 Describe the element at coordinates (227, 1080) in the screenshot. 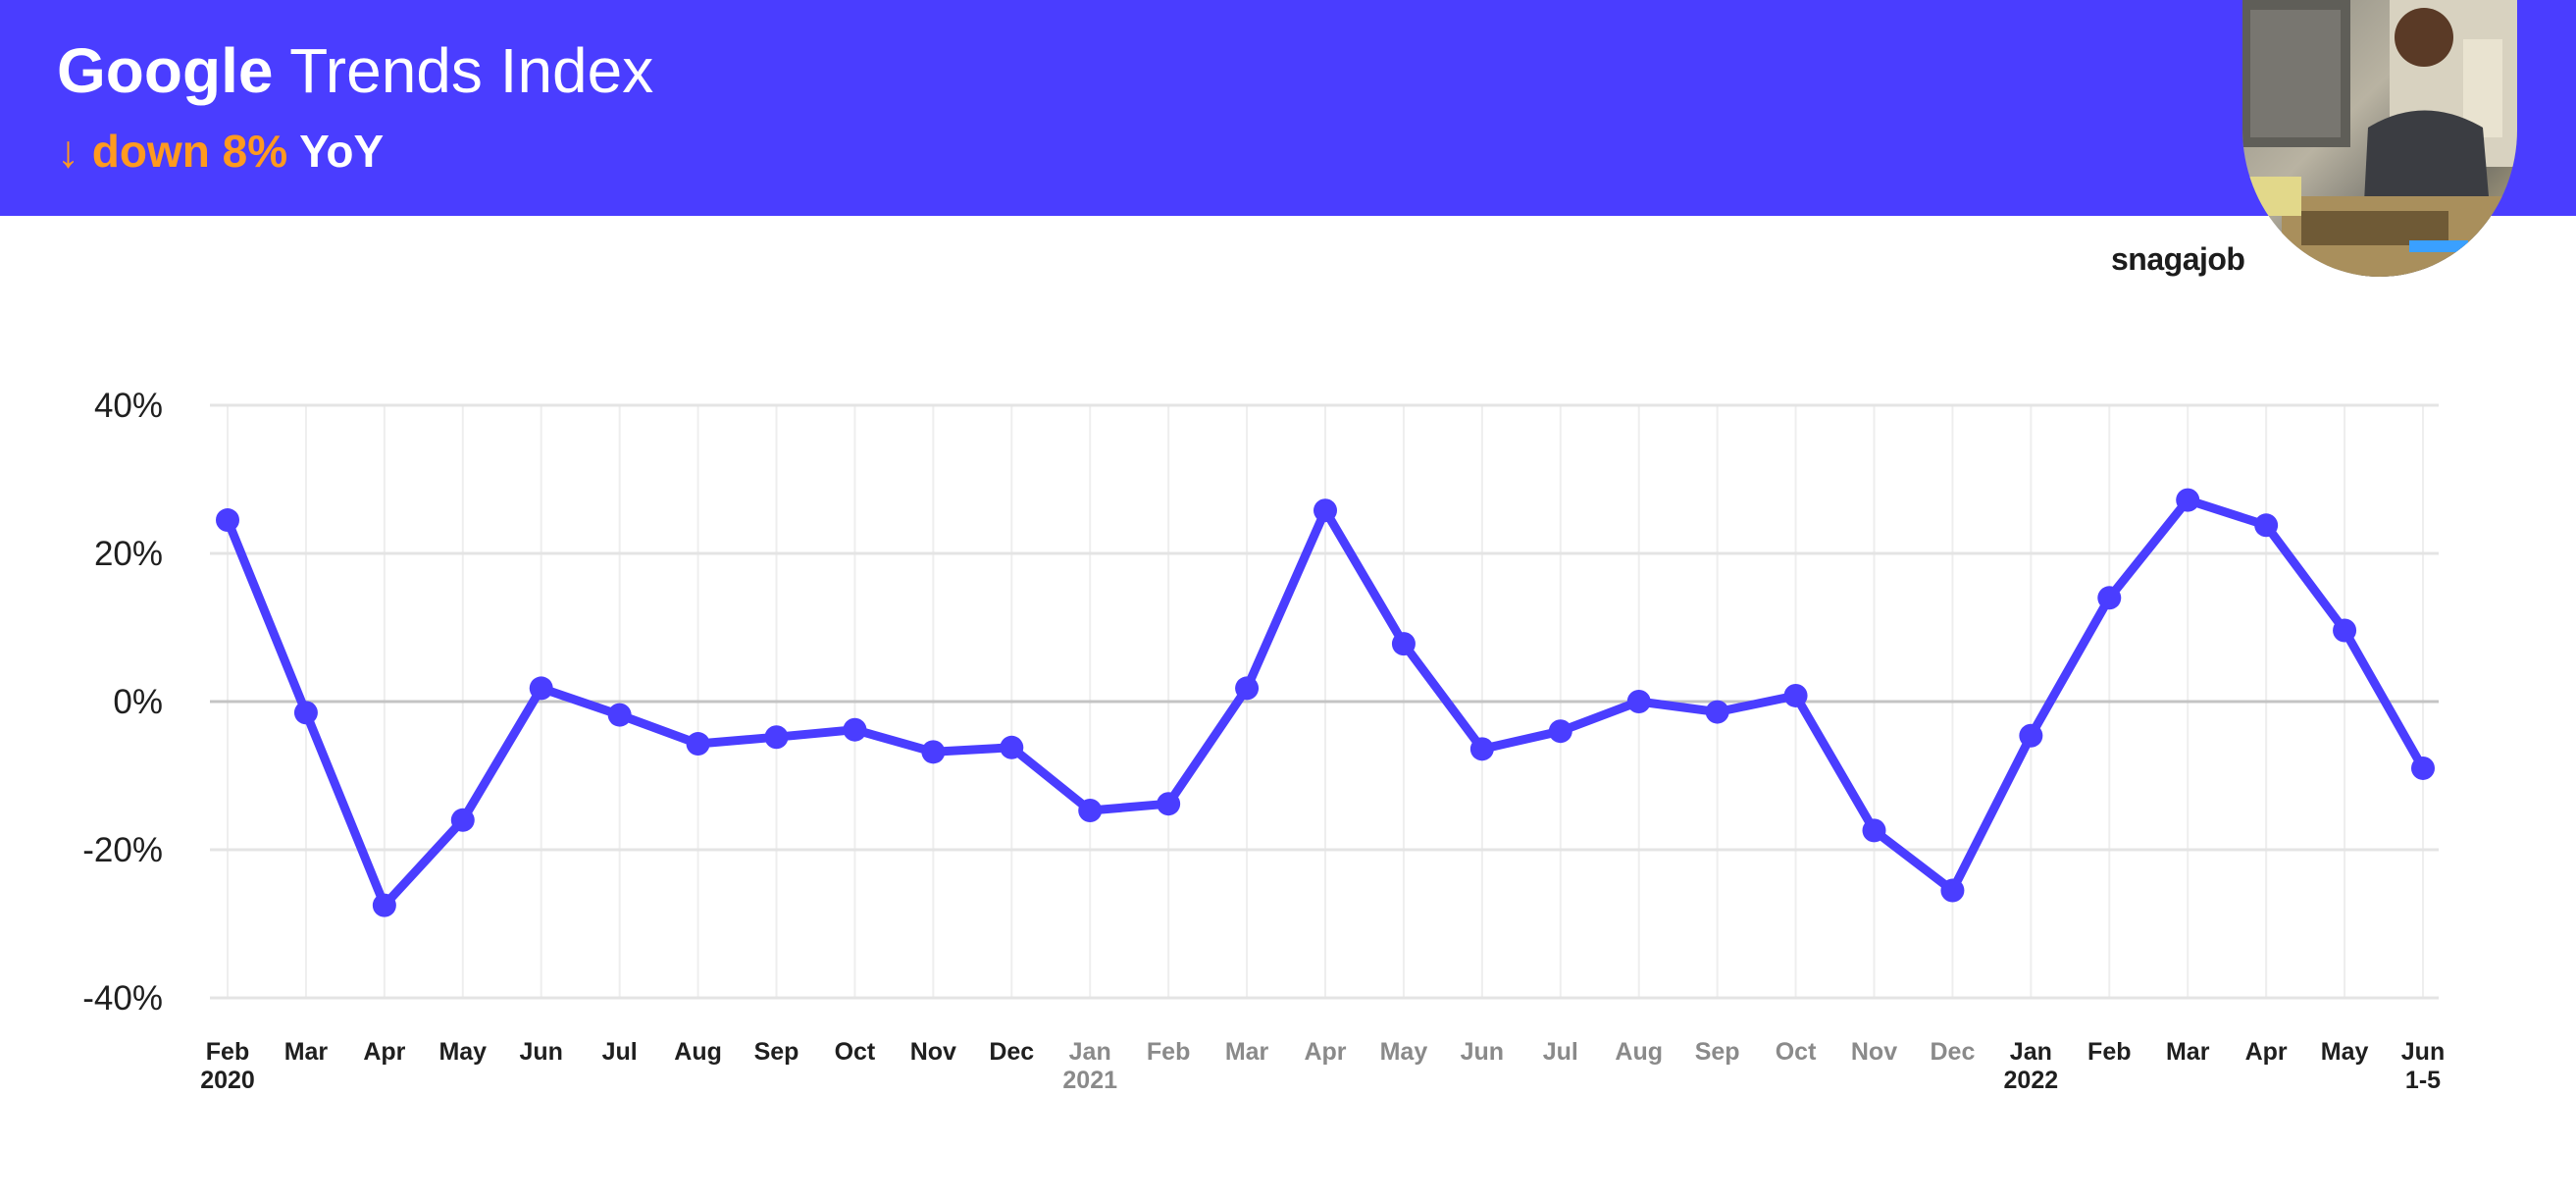

I see `x-tick-sublabel: 2020` at that location.